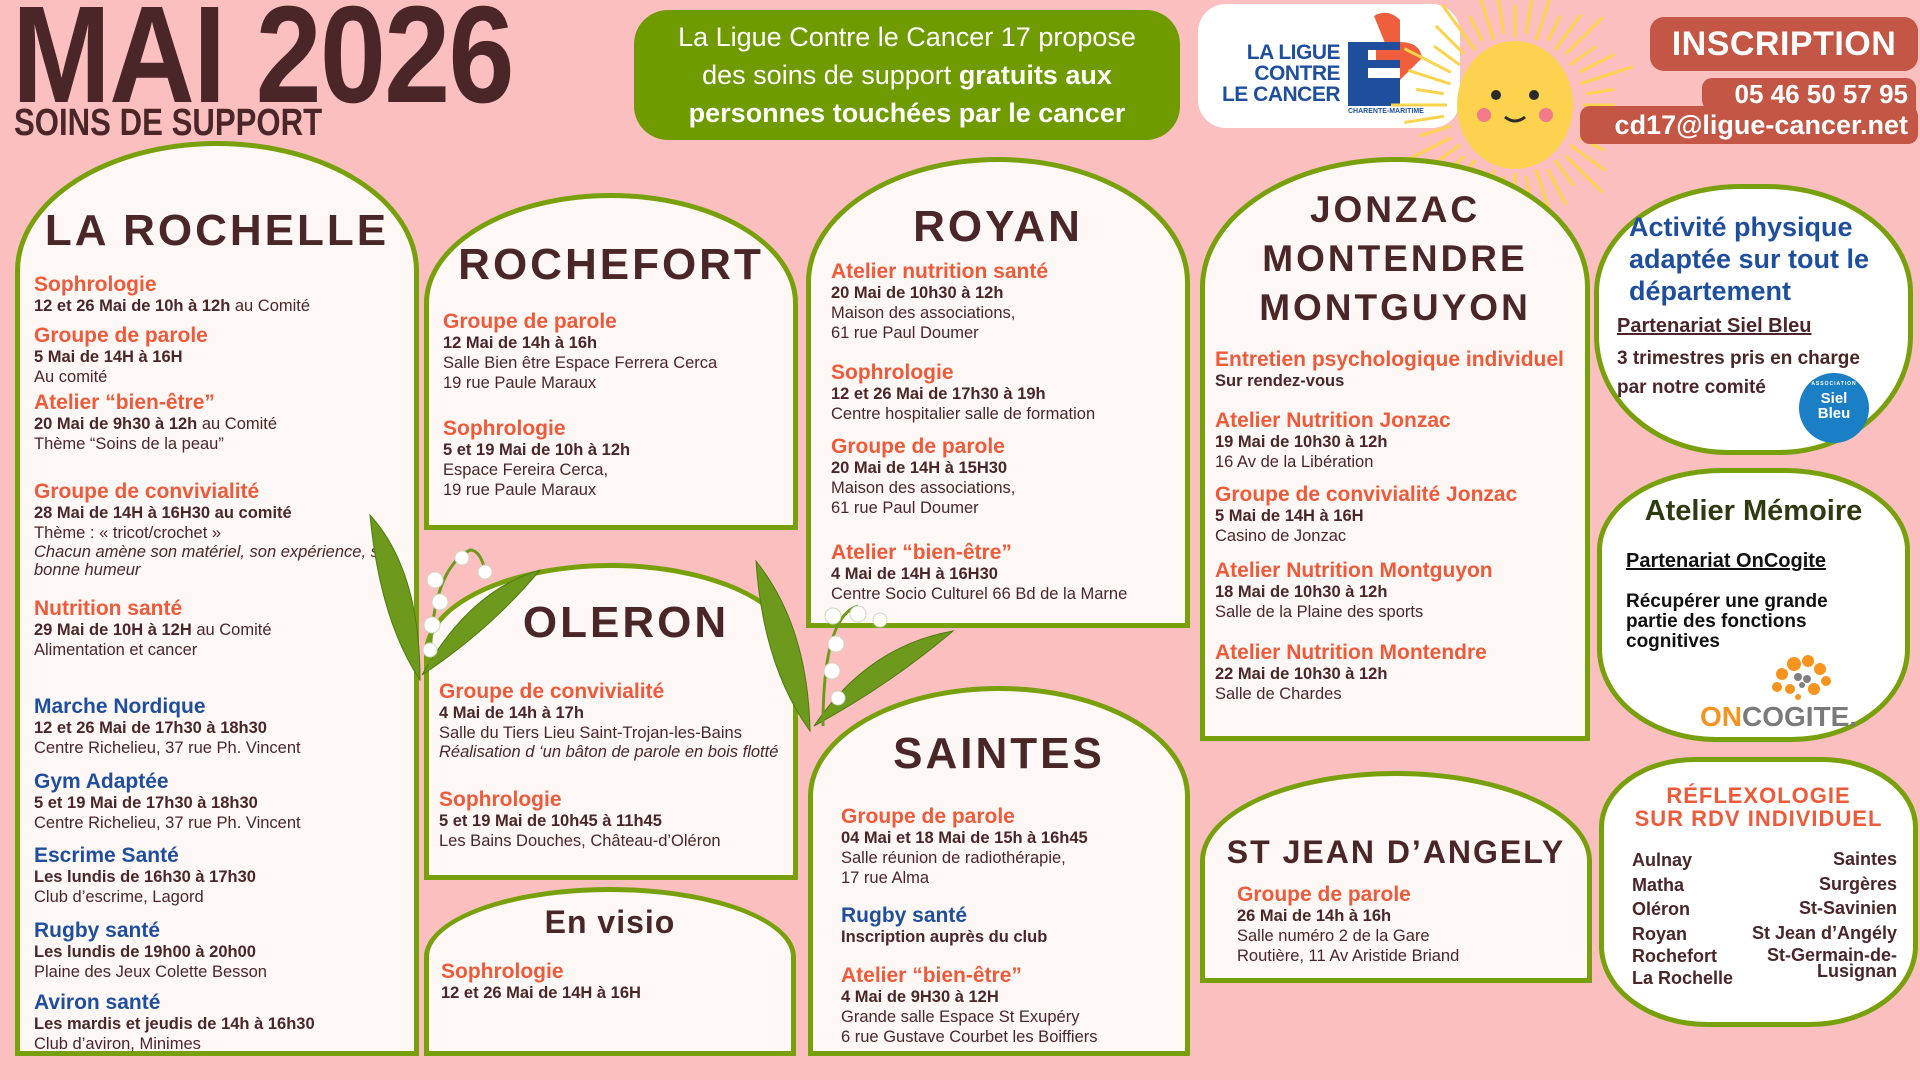  What do you see at coordinates (520, 490) in the screenshot?
I see `activity-location: 19 rue Paule Maraux` at bounding box center [520, 490].